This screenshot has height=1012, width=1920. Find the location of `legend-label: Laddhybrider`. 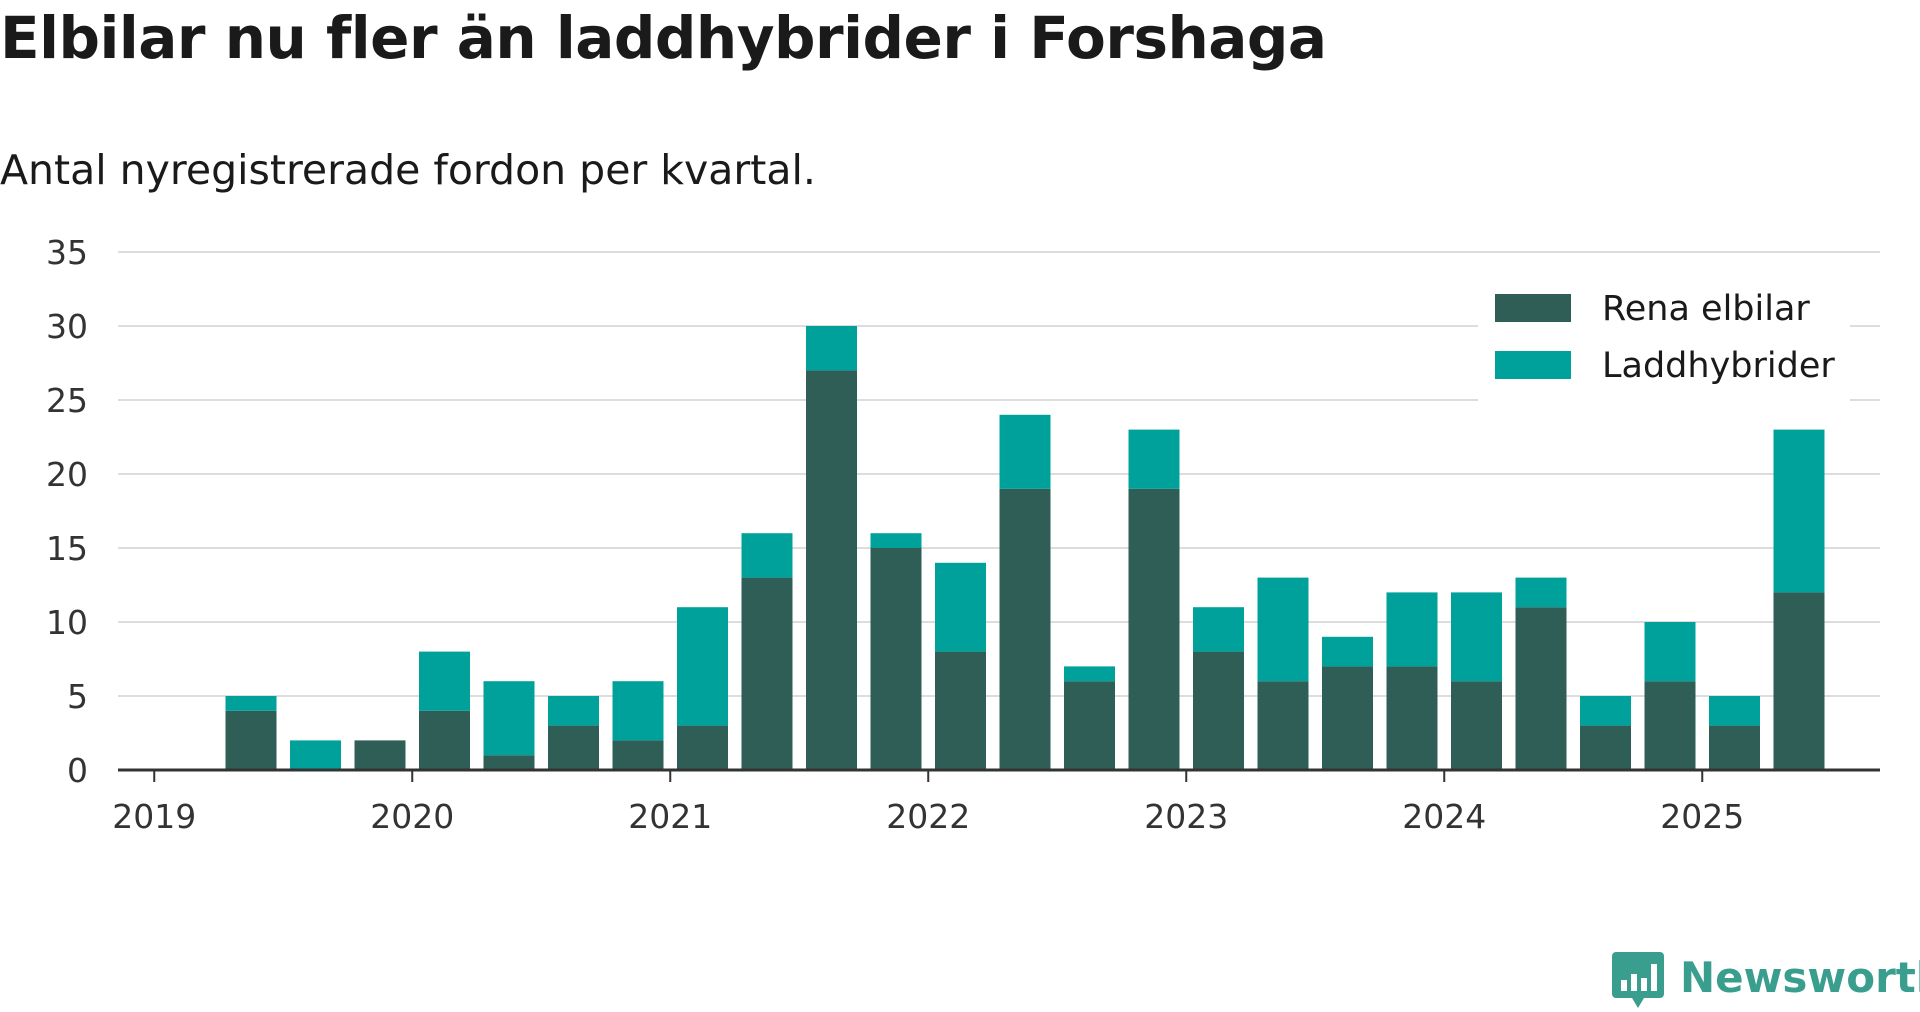

legend-label: Laddhybrider is located at coordinates (1718, 366).